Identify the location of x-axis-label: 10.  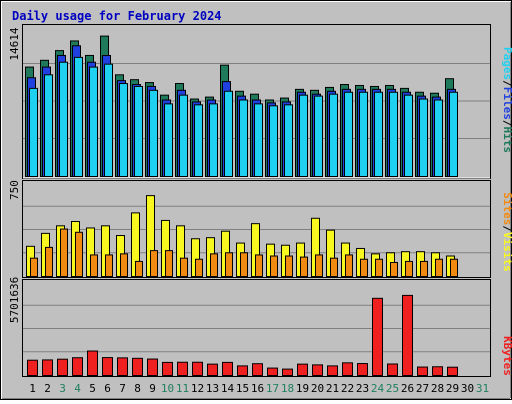
(167, 388).